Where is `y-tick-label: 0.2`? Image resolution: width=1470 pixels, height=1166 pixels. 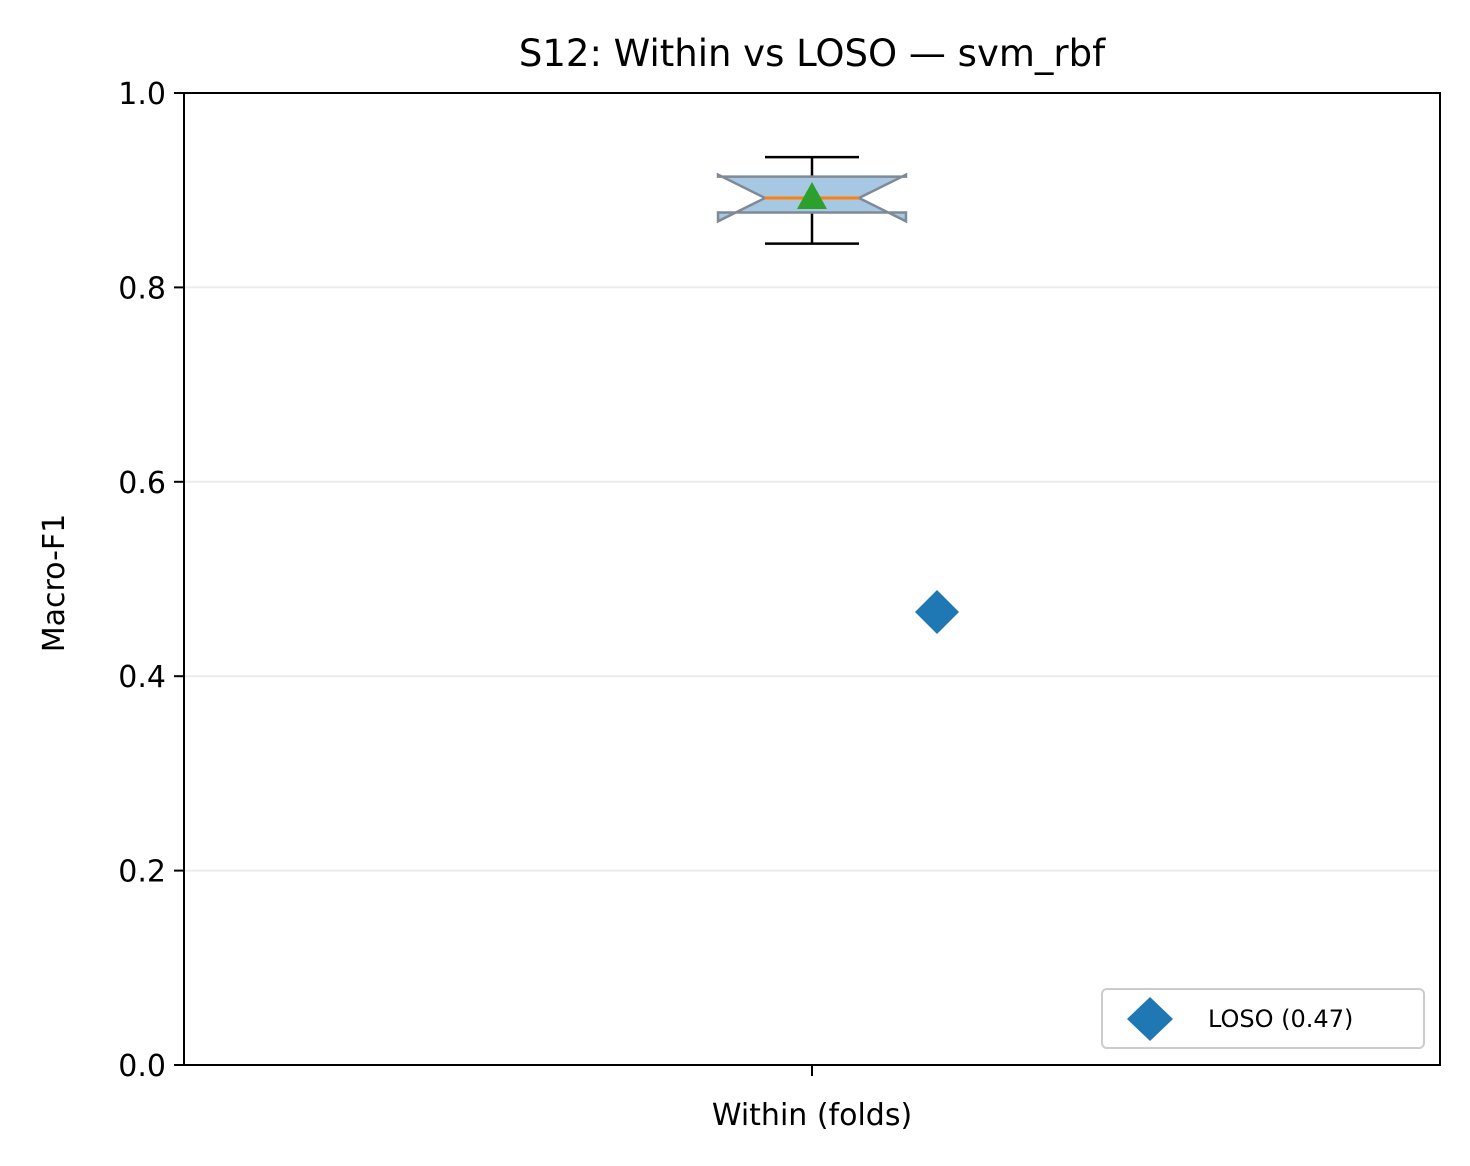 y-tick-label: 0.2 is located at coordinates (142, 872).